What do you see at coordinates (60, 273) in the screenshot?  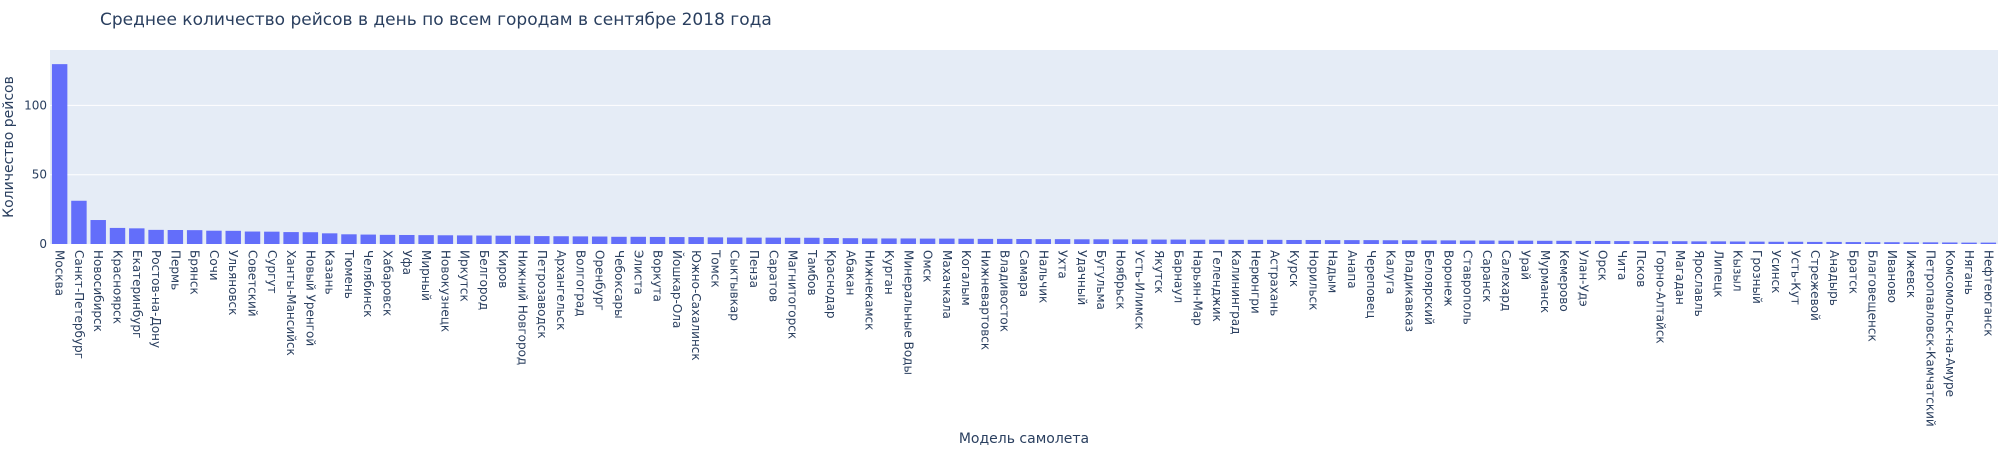 I see `x-tick-label: Москва` at bounding box center [60, 273].